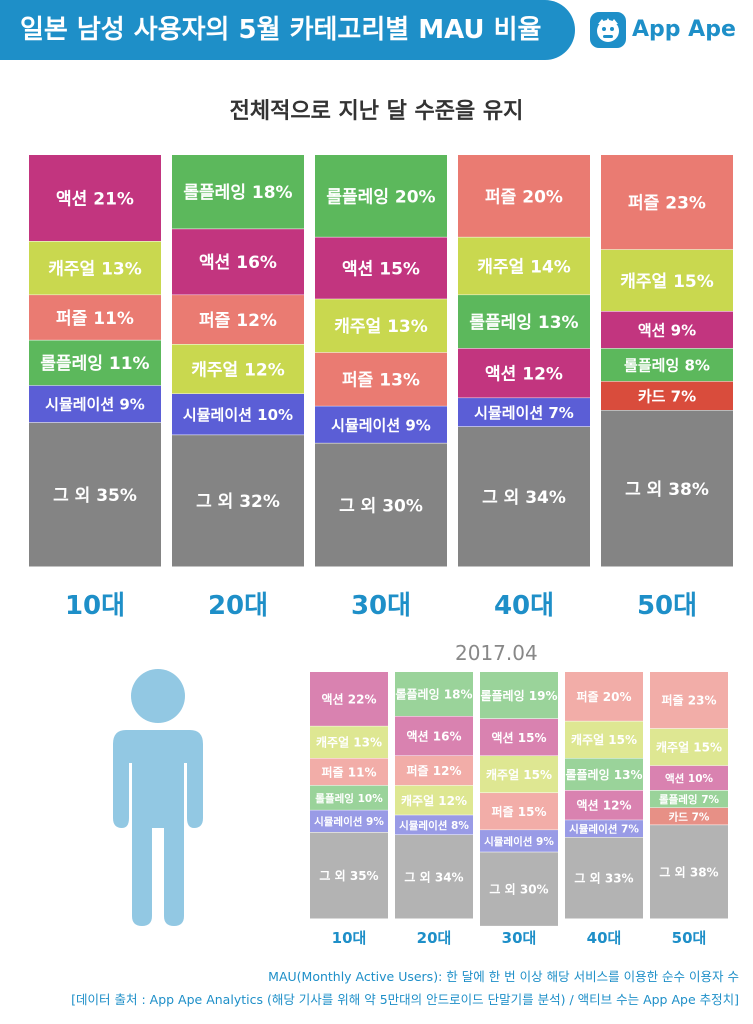 The height and width of the screenshot is (1024, 753). Describe the element at coordinates (608, 30) in the screenshot. I see `ape-face-icon` at that location.